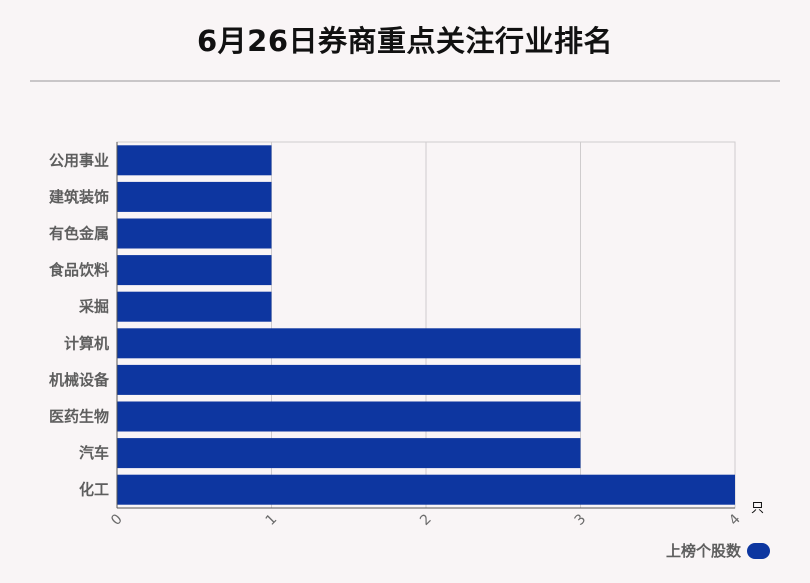  I want to click on category-label: 机械设备, so click(79, 380).